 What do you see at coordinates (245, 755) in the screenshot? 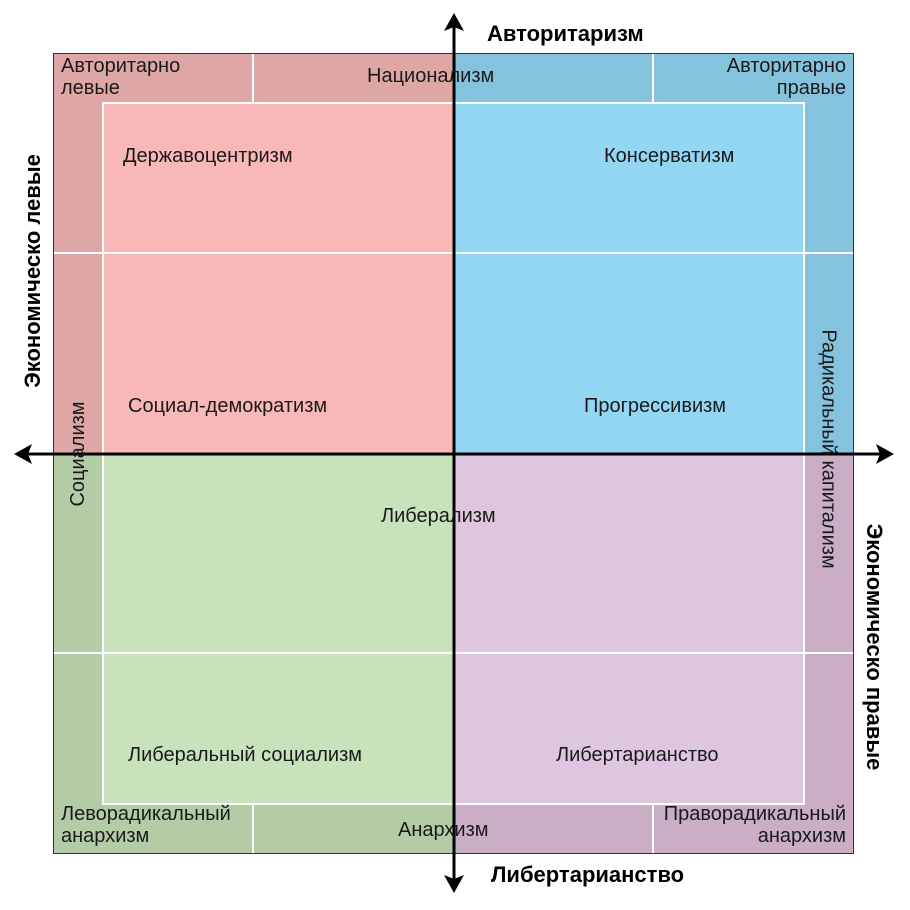
I see `cell-label-libsoc: Либеральный социализм` at bounding box center [245, 755].